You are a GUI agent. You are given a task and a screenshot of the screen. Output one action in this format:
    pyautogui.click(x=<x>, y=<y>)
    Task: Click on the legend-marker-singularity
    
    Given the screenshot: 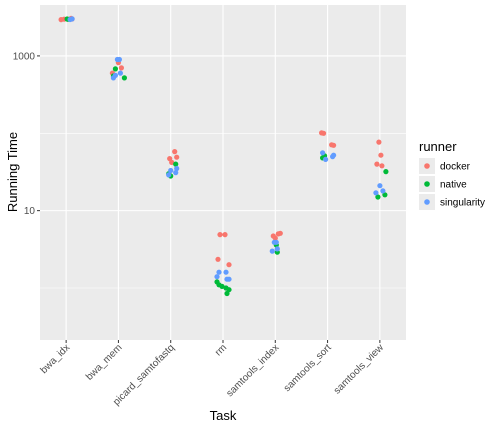 What is the action you would take?
    pyautogui.click(x=427, y=202)
    